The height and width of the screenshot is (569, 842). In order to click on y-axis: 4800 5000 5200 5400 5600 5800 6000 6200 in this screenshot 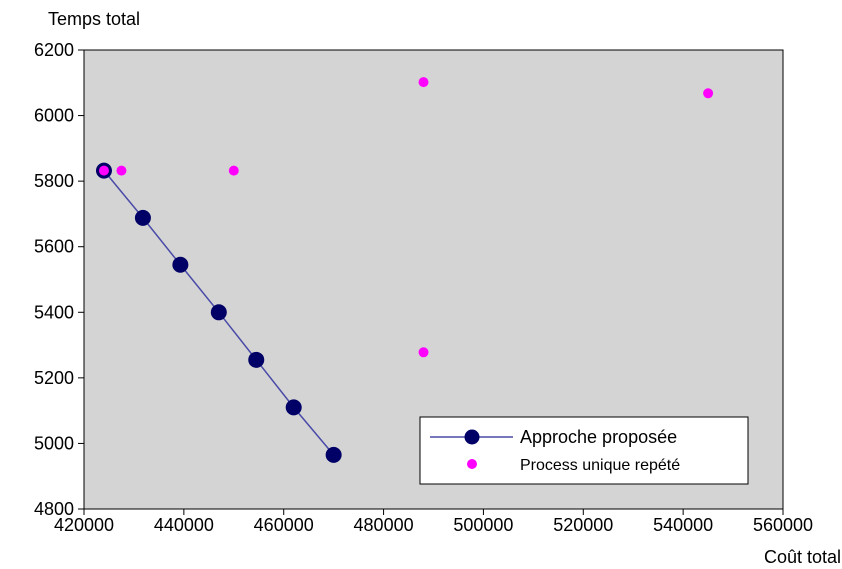, I will do `click(59, 279)`.